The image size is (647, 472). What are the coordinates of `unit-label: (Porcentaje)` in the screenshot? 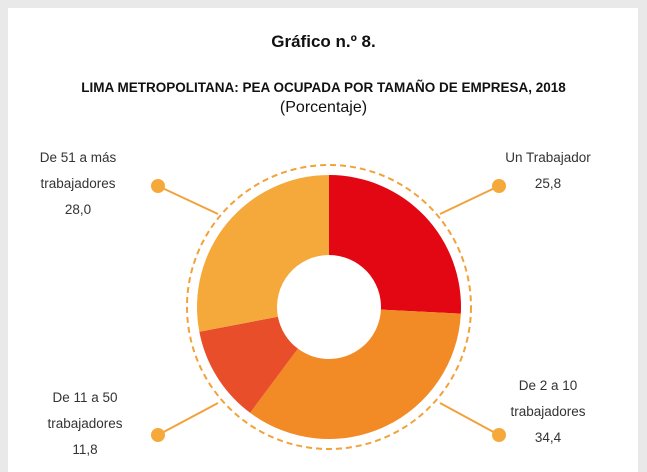 It's located at (323, 107).